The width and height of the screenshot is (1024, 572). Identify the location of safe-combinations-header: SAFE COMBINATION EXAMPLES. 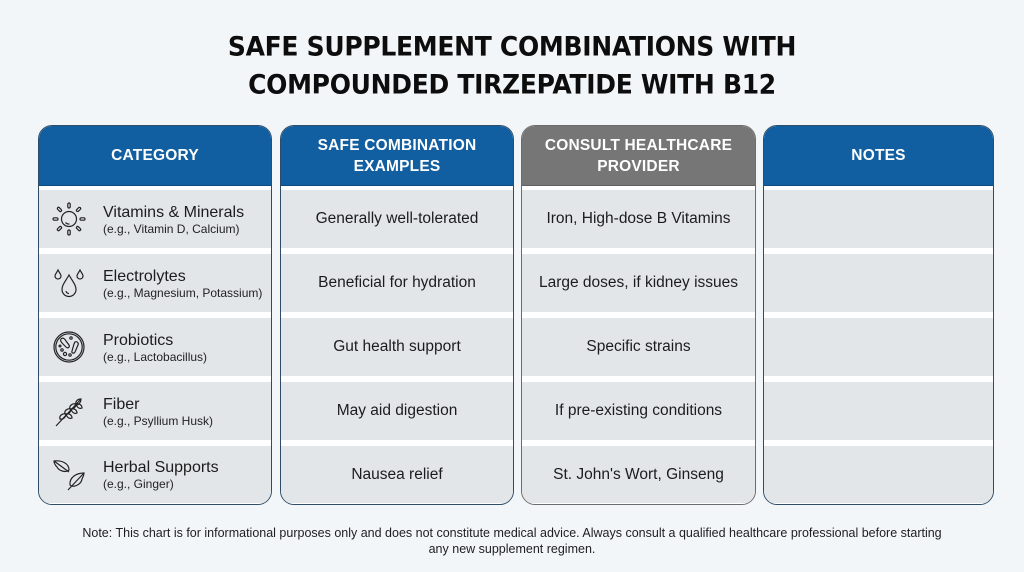
(397, 156).